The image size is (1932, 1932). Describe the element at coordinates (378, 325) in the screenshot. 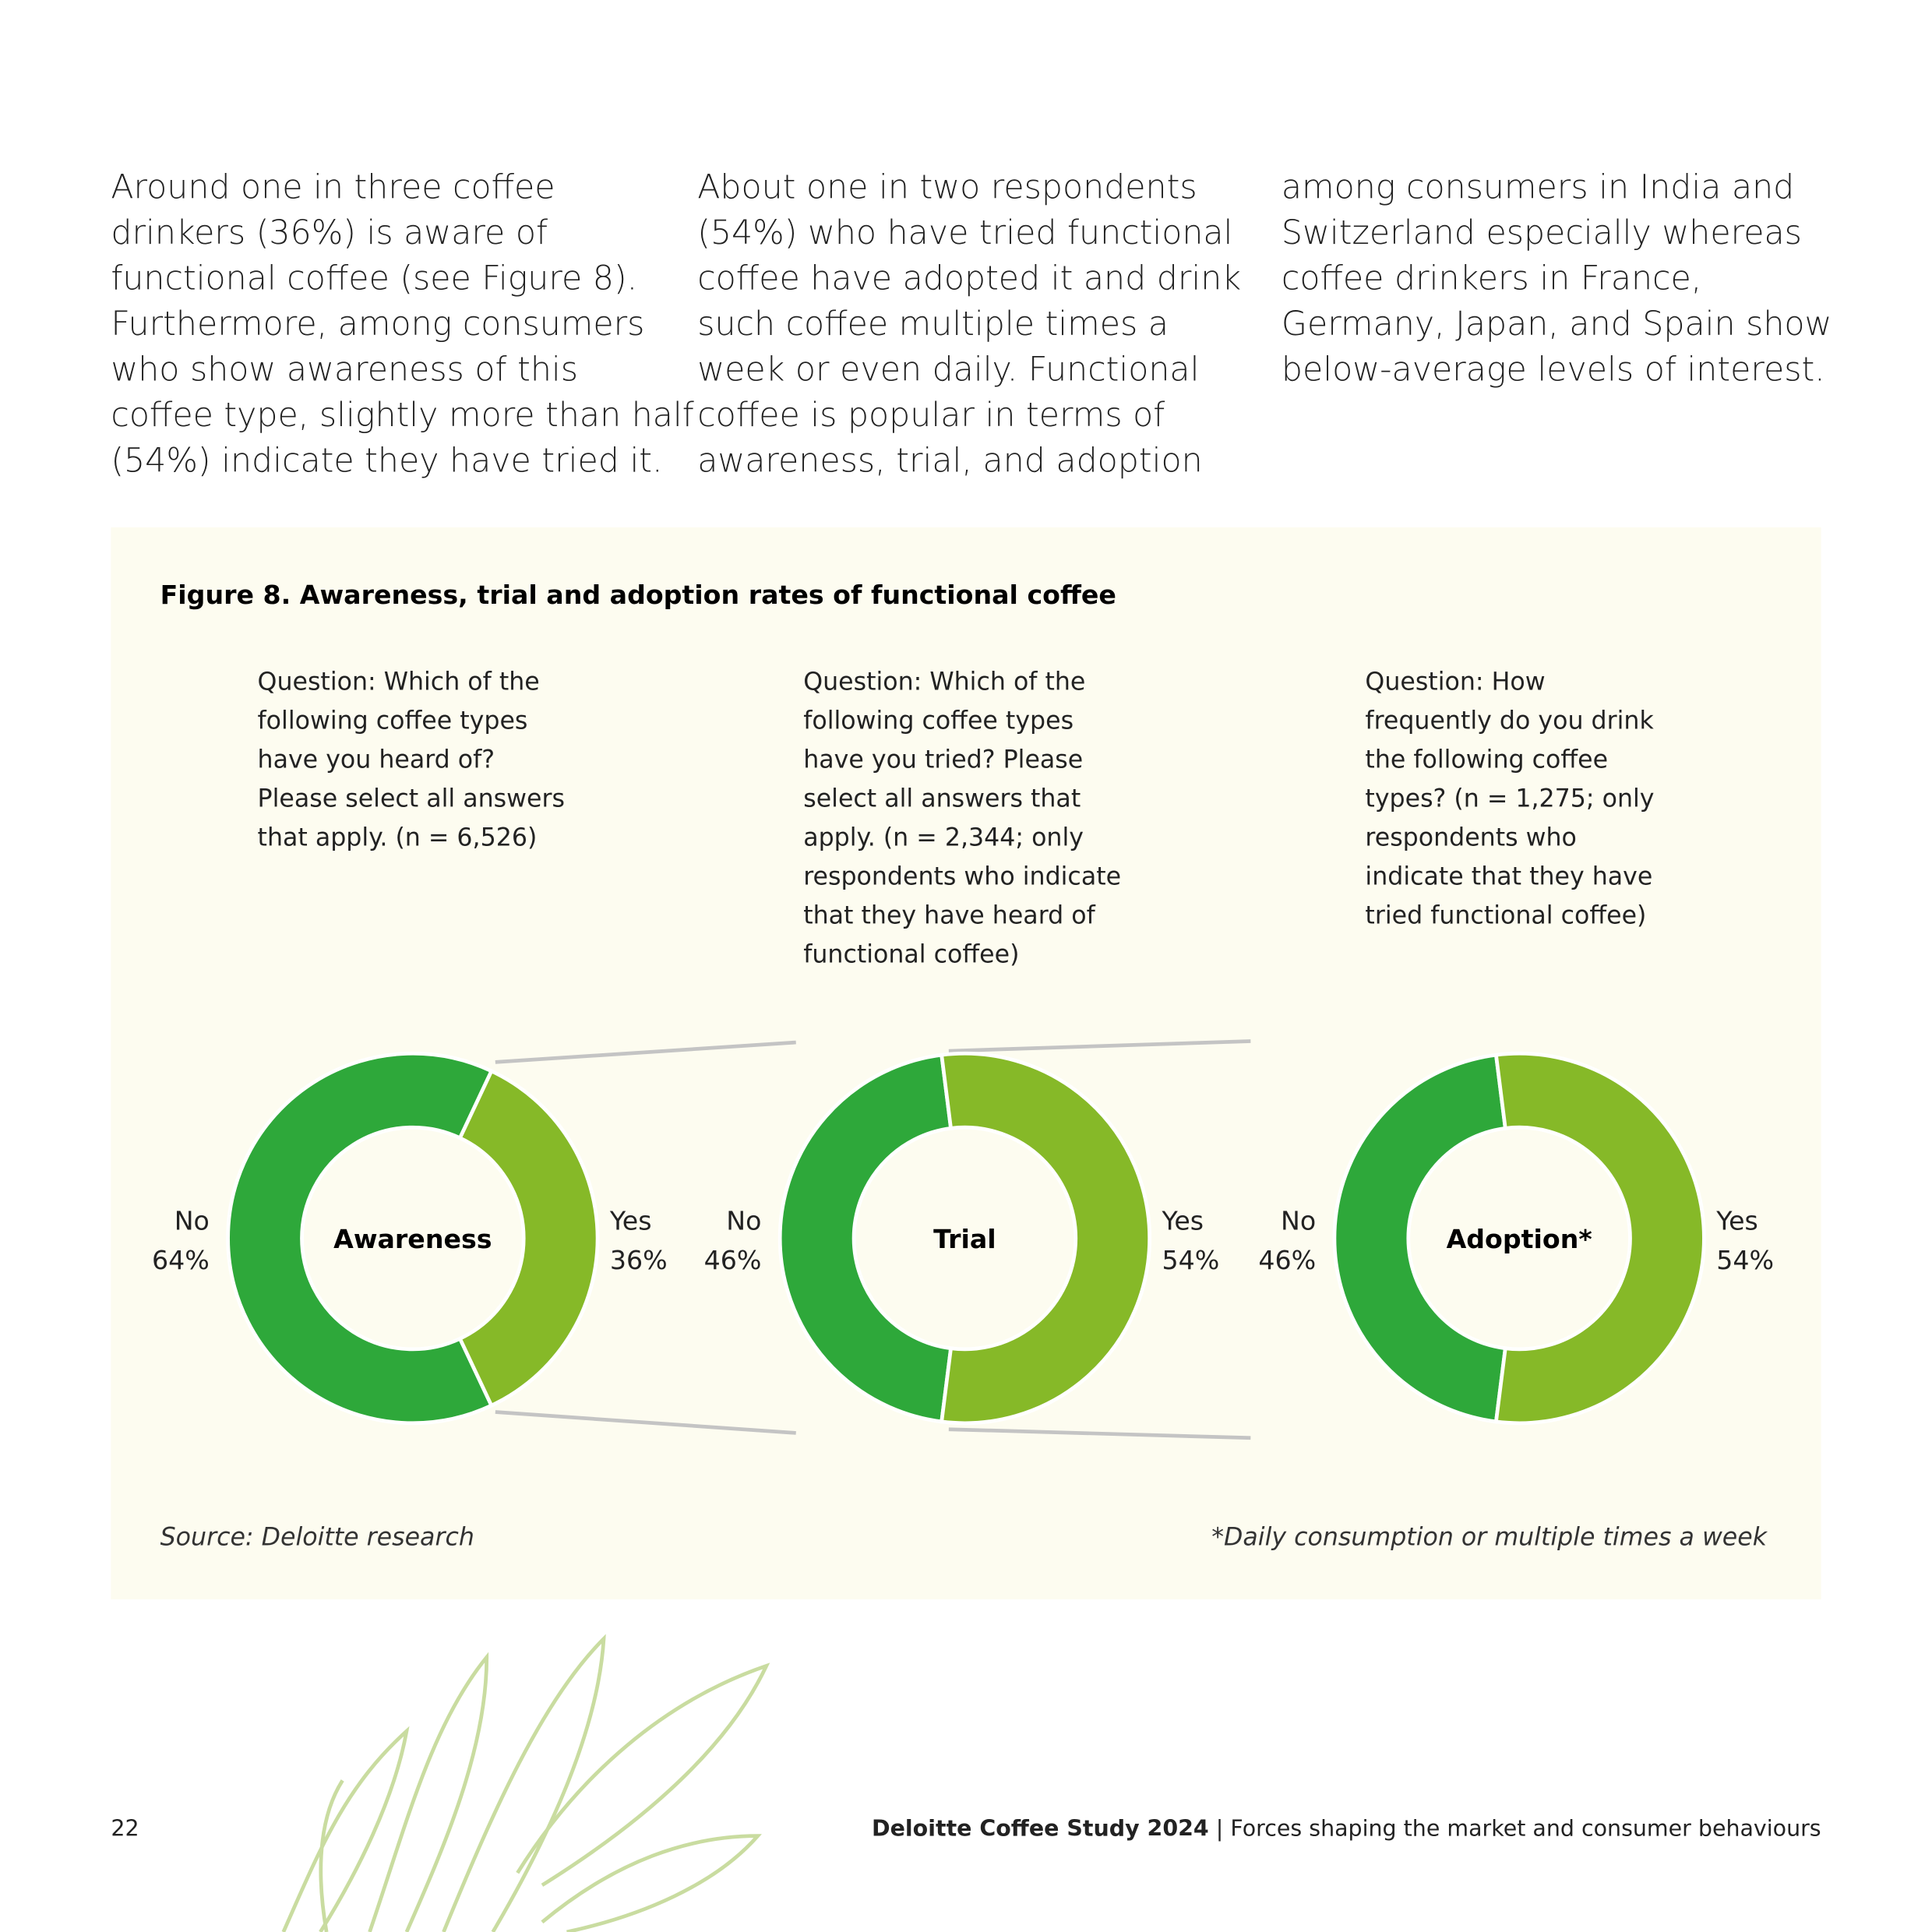

I see `body-paragraph-line: Furthermore, among consumers` at that location.